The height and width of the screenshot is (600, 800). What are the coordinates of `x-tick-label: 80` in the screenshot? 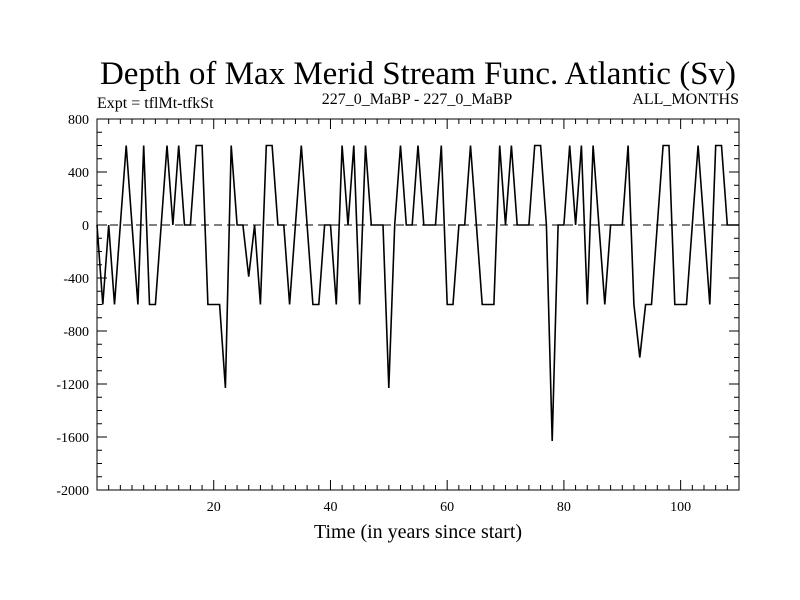 It's located at (564, 507).